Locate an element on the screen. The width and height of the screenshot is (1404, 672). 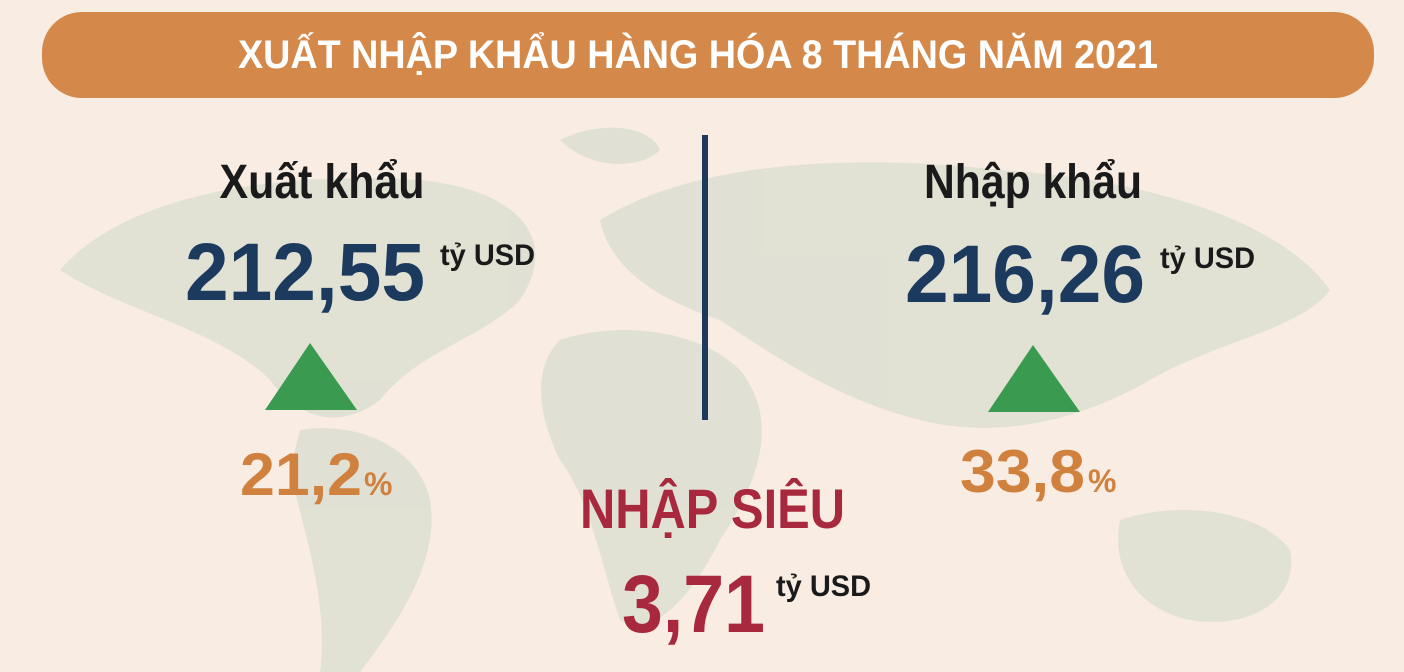
title-bar is located at coordinates (708, 55).